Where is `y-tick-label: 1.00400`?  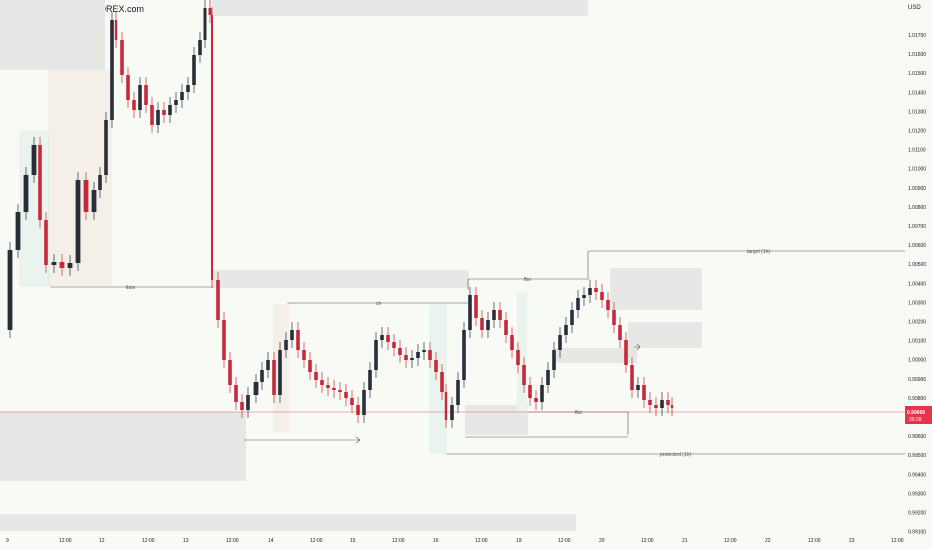
y-tick-label: 1.00400 is located at coordinates (917, 284).